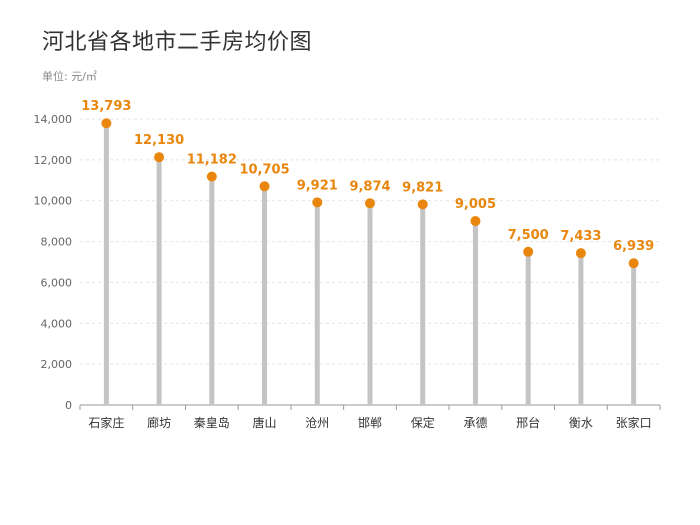 The image size is (700, 525). I want to click on x-category-label: 秦皇岛, so click(212, 422).